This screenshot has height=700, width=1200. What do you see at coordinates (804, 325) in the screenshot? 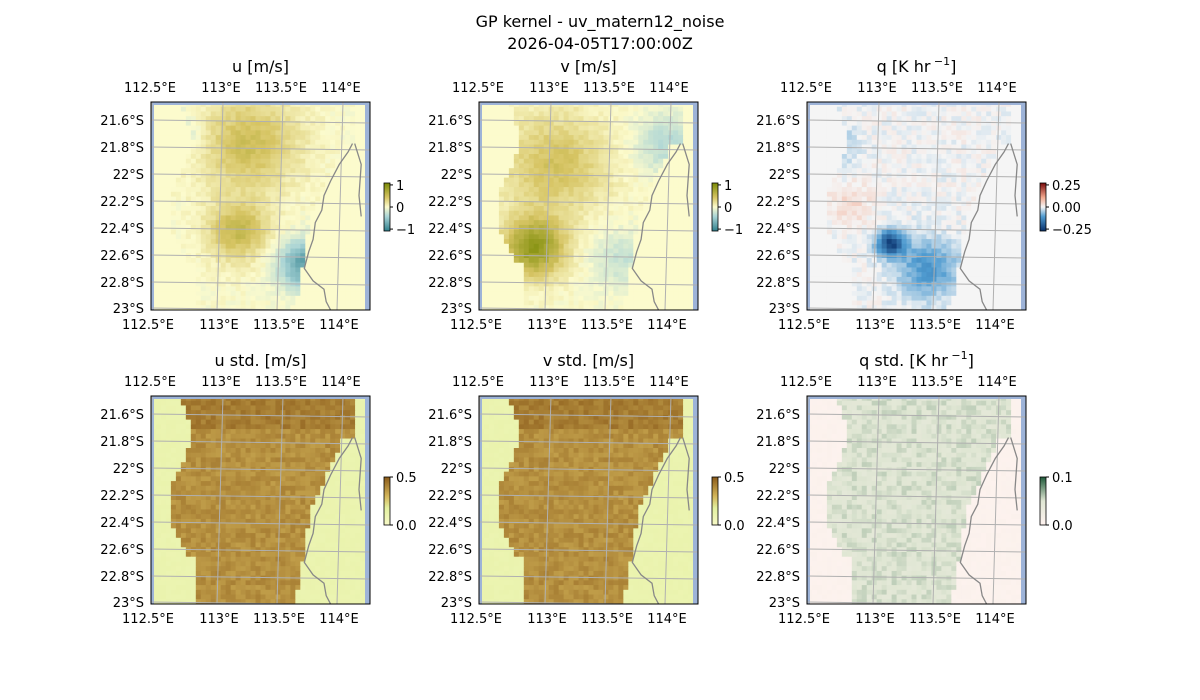
I see `x-tick-label-bottom: 112.5°E` at bounding box center [804, 325].